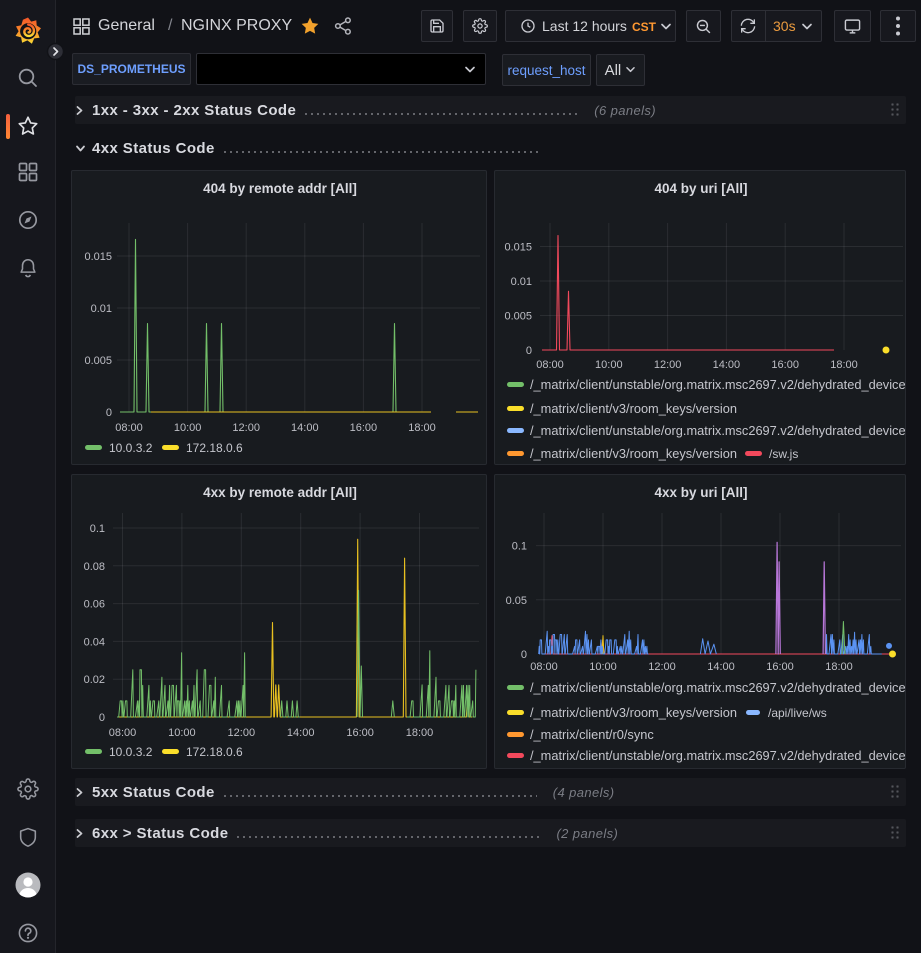  Describe the element at coordinates (592, 734) in the screenshot. I see `svg-text: /_matrix/client/r0/sync` at that location.